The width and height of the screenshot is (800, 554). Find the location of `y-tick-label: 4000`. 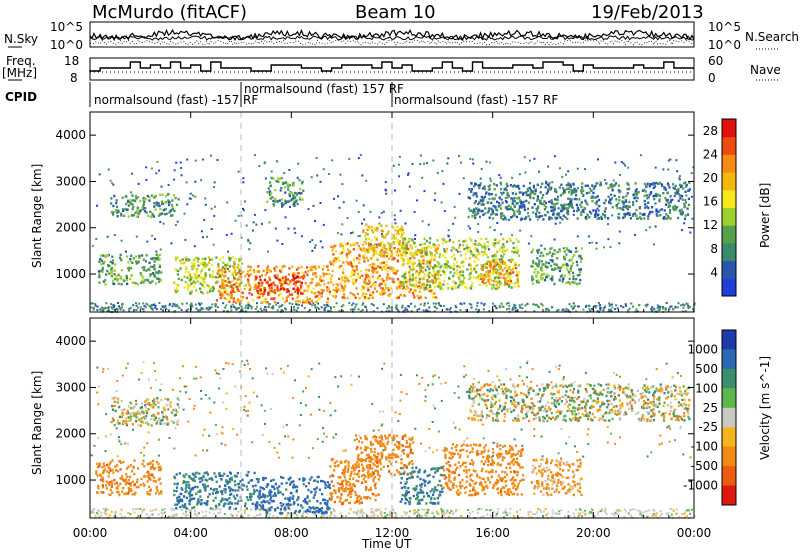

y-tick-label: 4000 is located at coordinates (70, 135).